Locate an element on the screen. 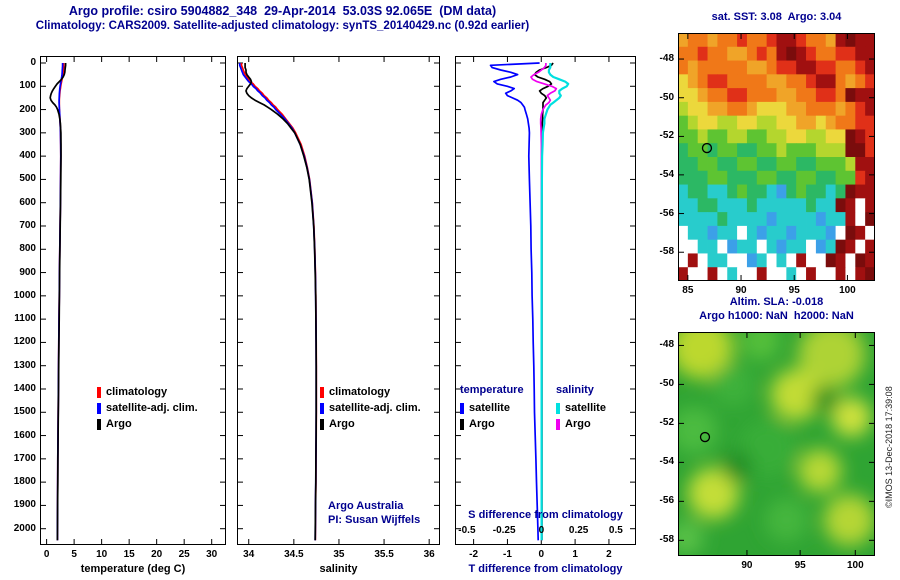 Image resolution: width=900 pixels, height=580 pixels. tick-label: 20 is located at coordinates (157, 554).